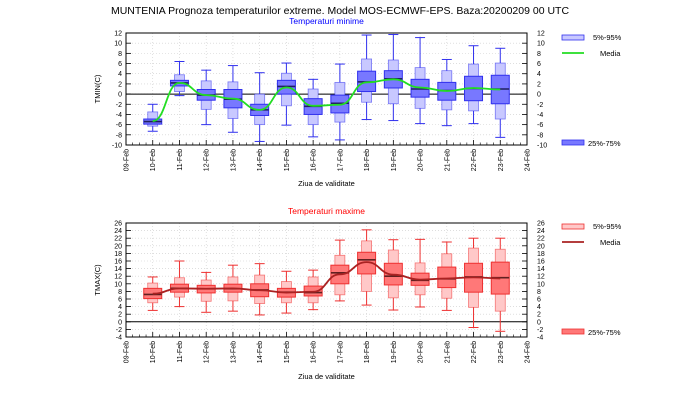 The height and width of the screenshot is (420, 681). What do you see at coordinates (501, 352) in the screenshot?
I see `x-tick-label: 23-Feb` at bounding box center [501, 352].